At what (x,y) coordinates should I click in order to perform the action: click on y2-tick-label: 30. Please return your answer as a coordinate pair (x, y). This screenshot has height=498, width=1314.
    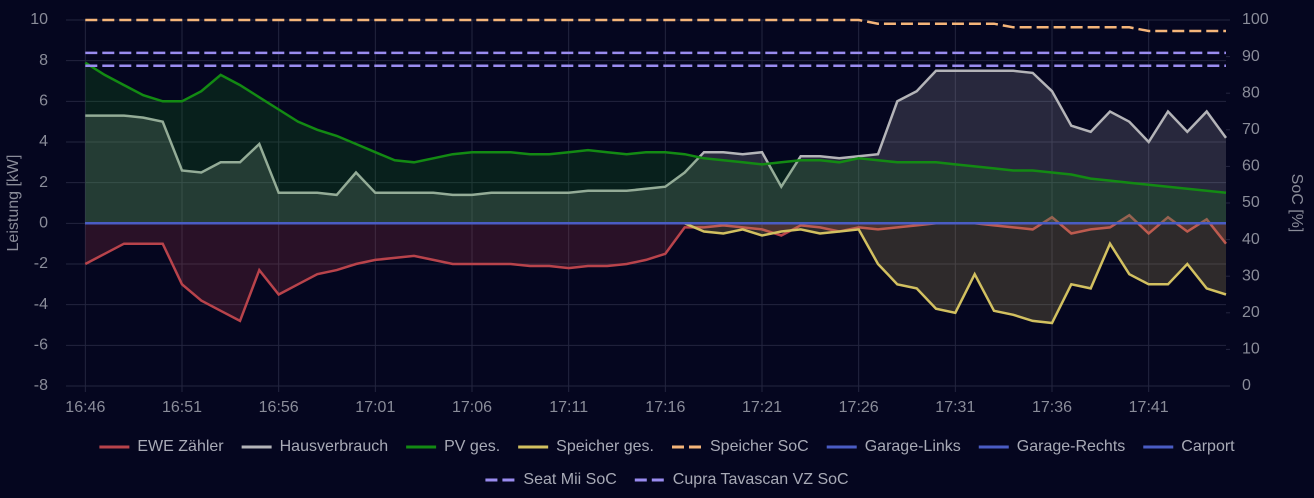
    Looking at the image, I should click on (1251, 275).